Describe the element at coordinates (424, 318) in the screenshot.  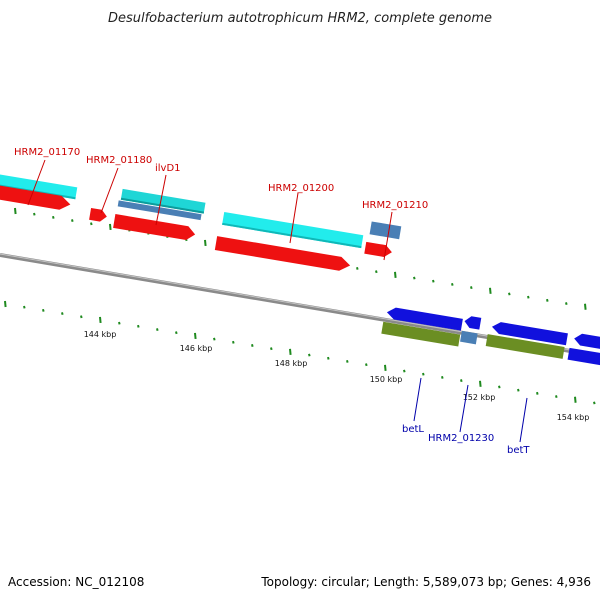
I see `gene-arrow-betl` at that location.